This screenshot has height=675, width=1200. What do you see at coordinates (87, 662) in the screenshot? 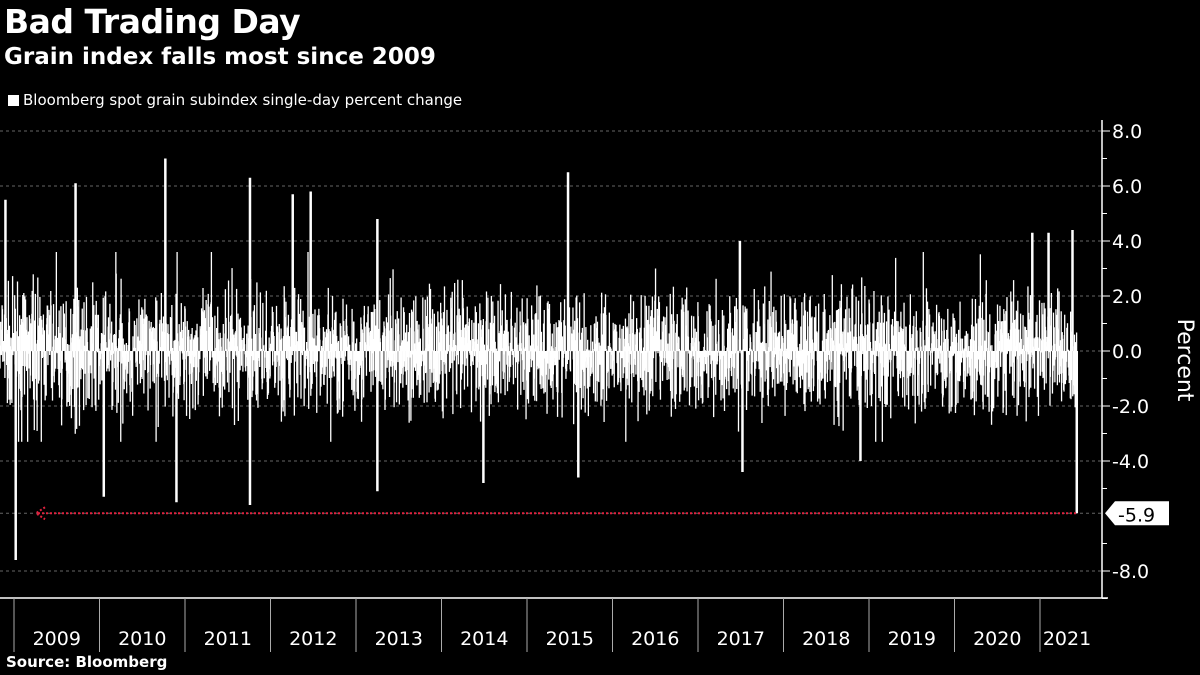
I see `source-note: Source: Bloomberg` at bounding box center [87, 662].